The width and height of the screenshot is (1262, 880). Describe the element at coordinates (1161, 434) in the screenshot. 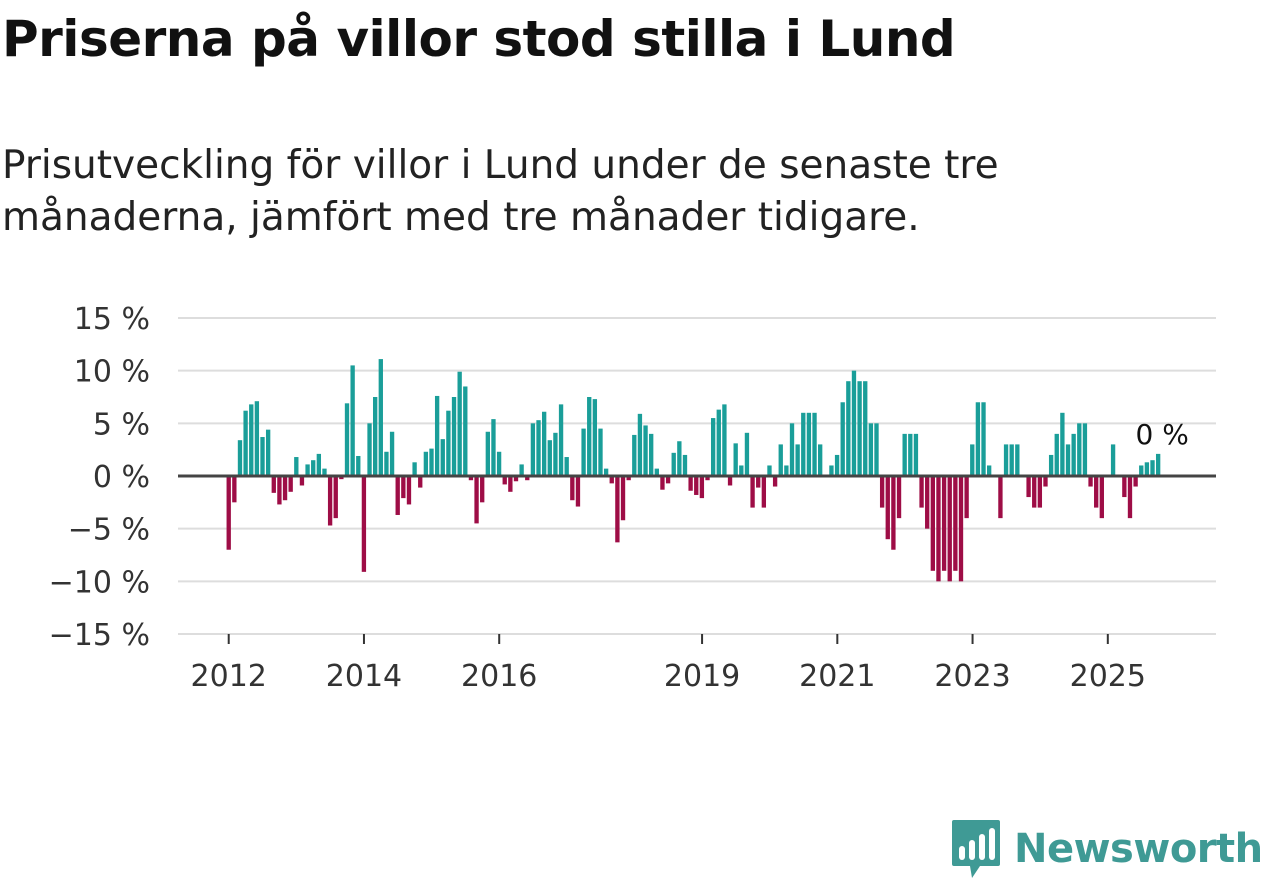

I see `last-value-label: 0 %` at that location.